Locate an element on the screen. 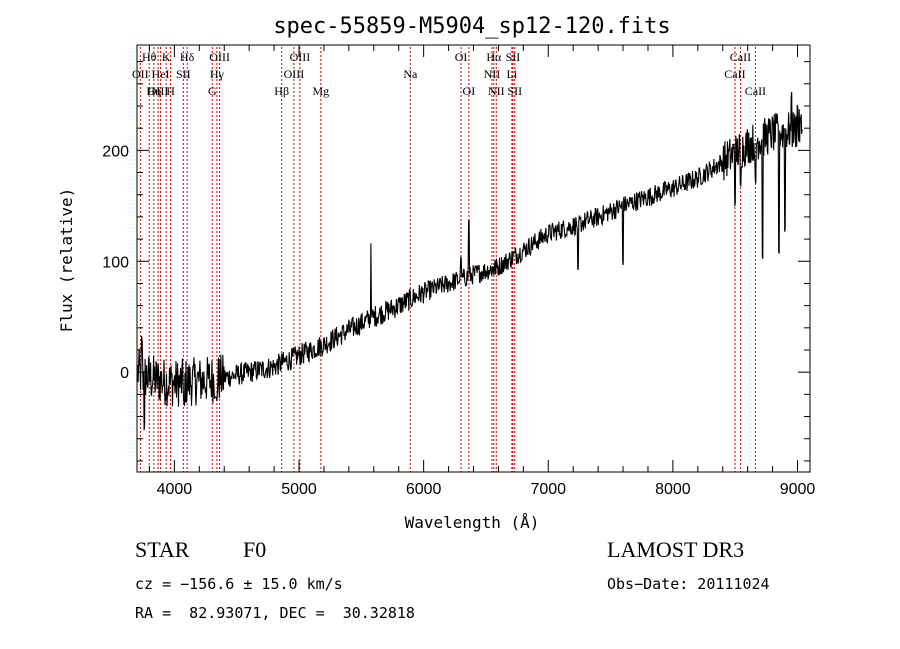 This screenshot has width=900, height=649. line-label: Hα is located at coordinates (494, 57).